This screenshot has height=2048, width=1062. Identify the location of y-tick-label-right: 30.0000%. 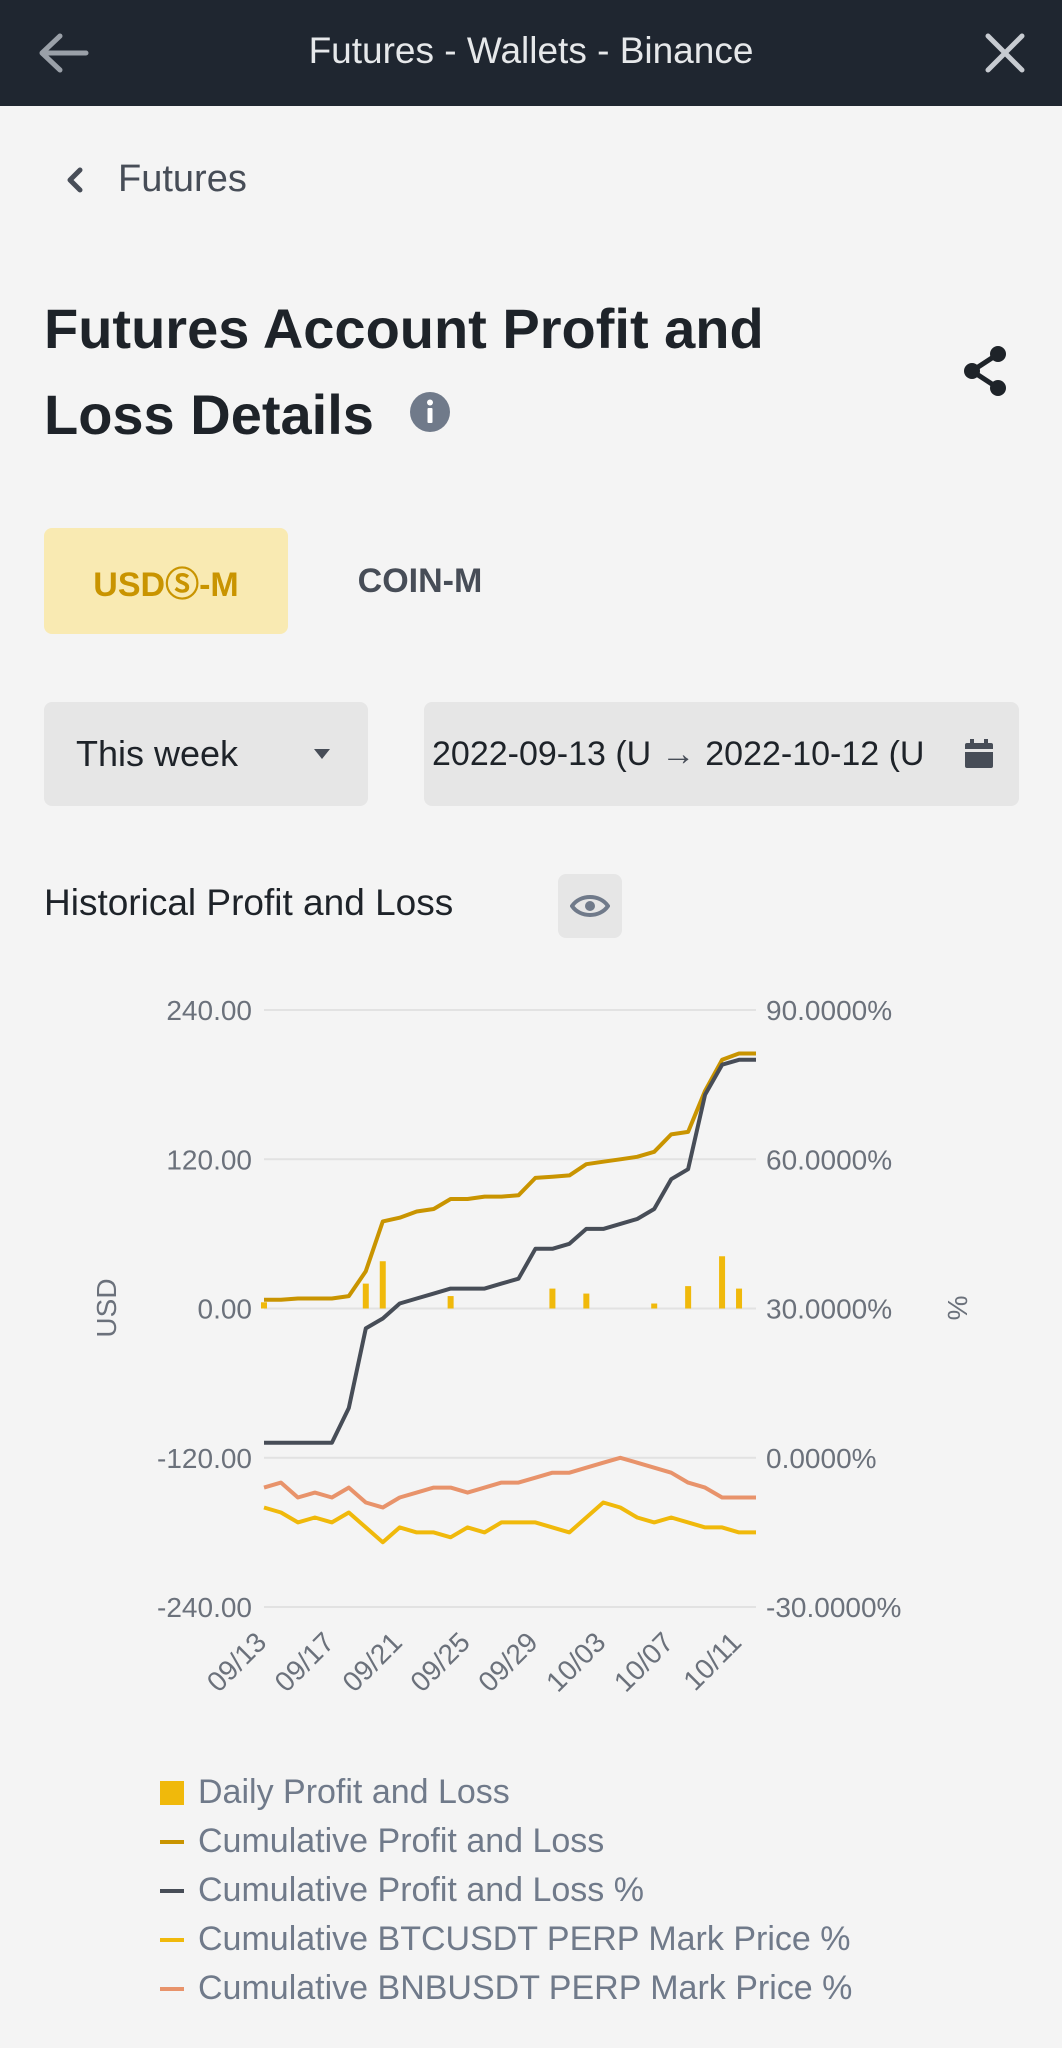
(829, 1309).